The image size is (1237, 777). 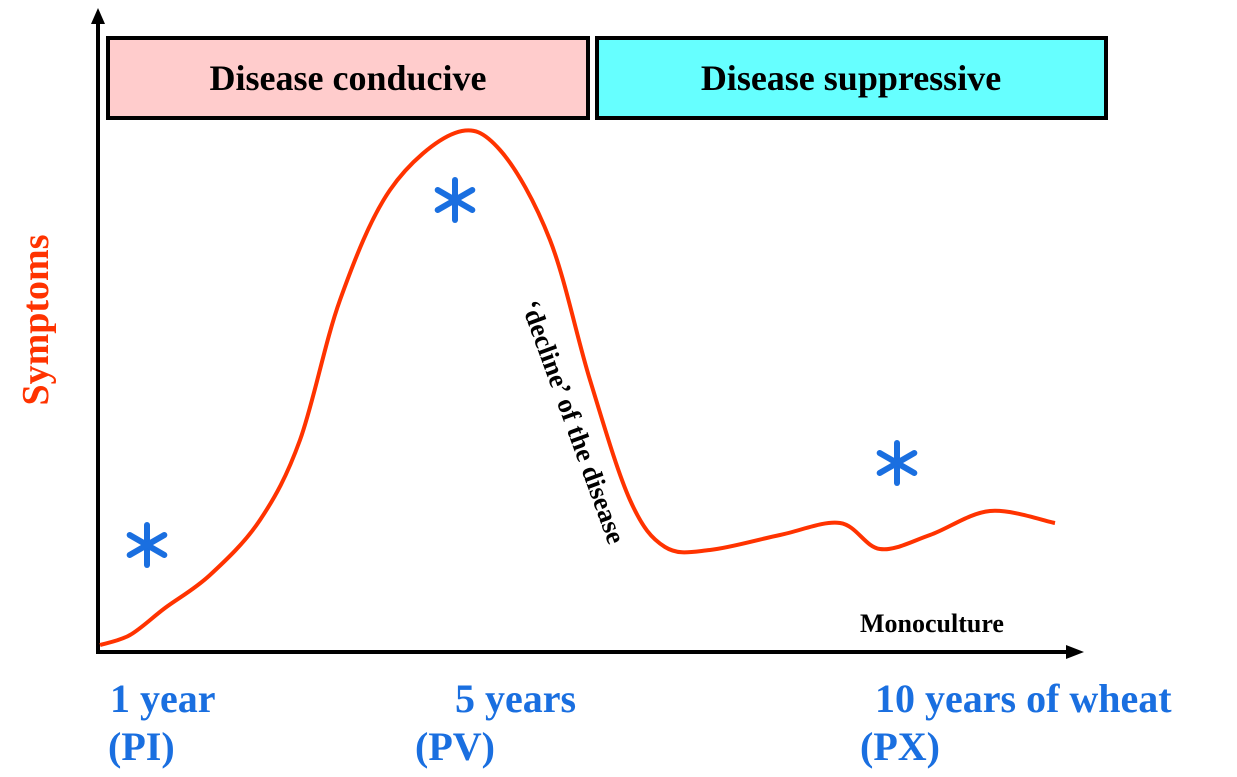 What do you see at coordinates (900, 746) in the screenshot?
I see `time-code: (PX)` at bounding box center [900, 746].